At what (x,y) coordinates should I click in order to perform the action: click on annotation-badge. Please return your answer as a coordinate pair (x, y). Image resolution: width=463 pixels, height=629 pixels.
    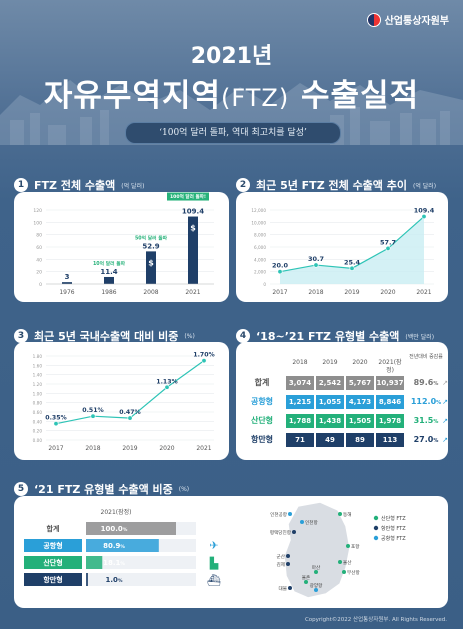
    Looking at the image, I should click on (188, 196).